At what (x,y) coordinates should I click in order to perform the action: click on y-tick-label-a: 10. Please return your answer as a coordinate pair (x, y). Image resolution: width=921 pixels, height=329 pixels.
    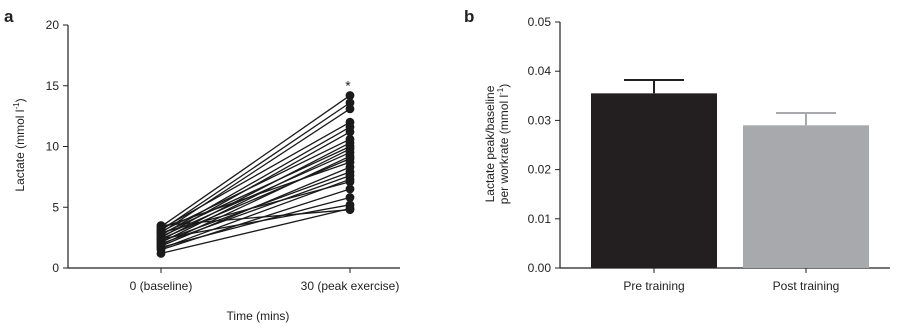
    Looking at the image, I should click on (53, 147).